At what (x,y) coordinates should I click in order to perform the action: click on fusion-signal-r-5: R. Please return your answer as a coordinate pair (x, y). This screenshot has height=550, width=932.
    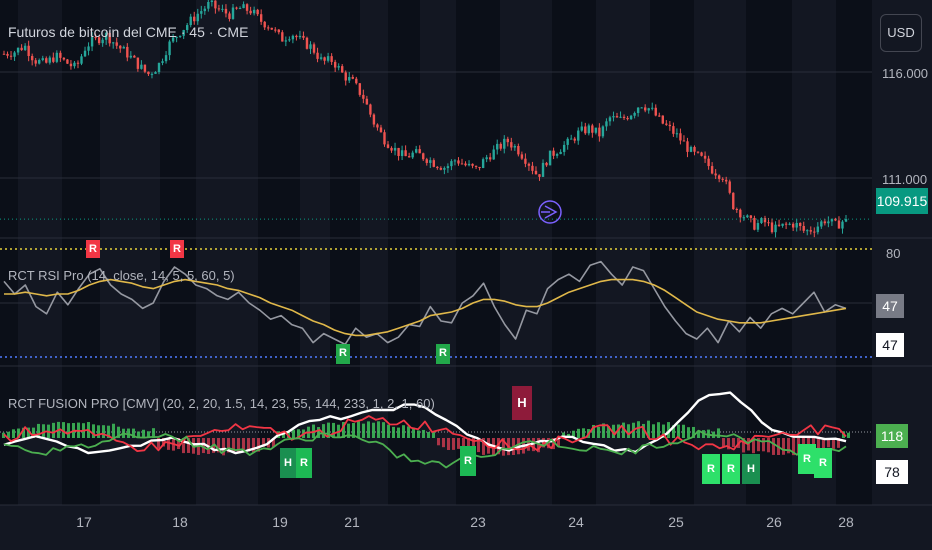
    Looking at the image, I should click on (807, 459).